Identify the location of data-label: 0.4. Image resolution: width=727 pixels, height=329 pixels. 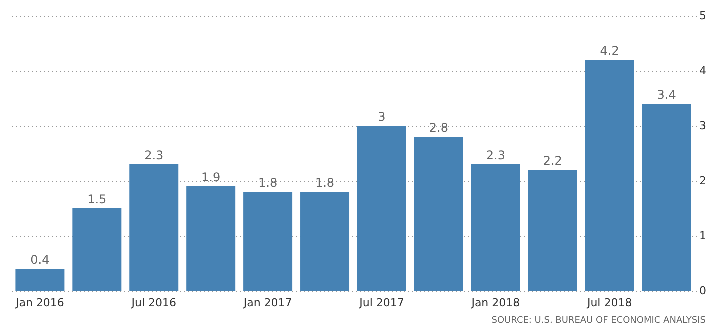
(40, 260).